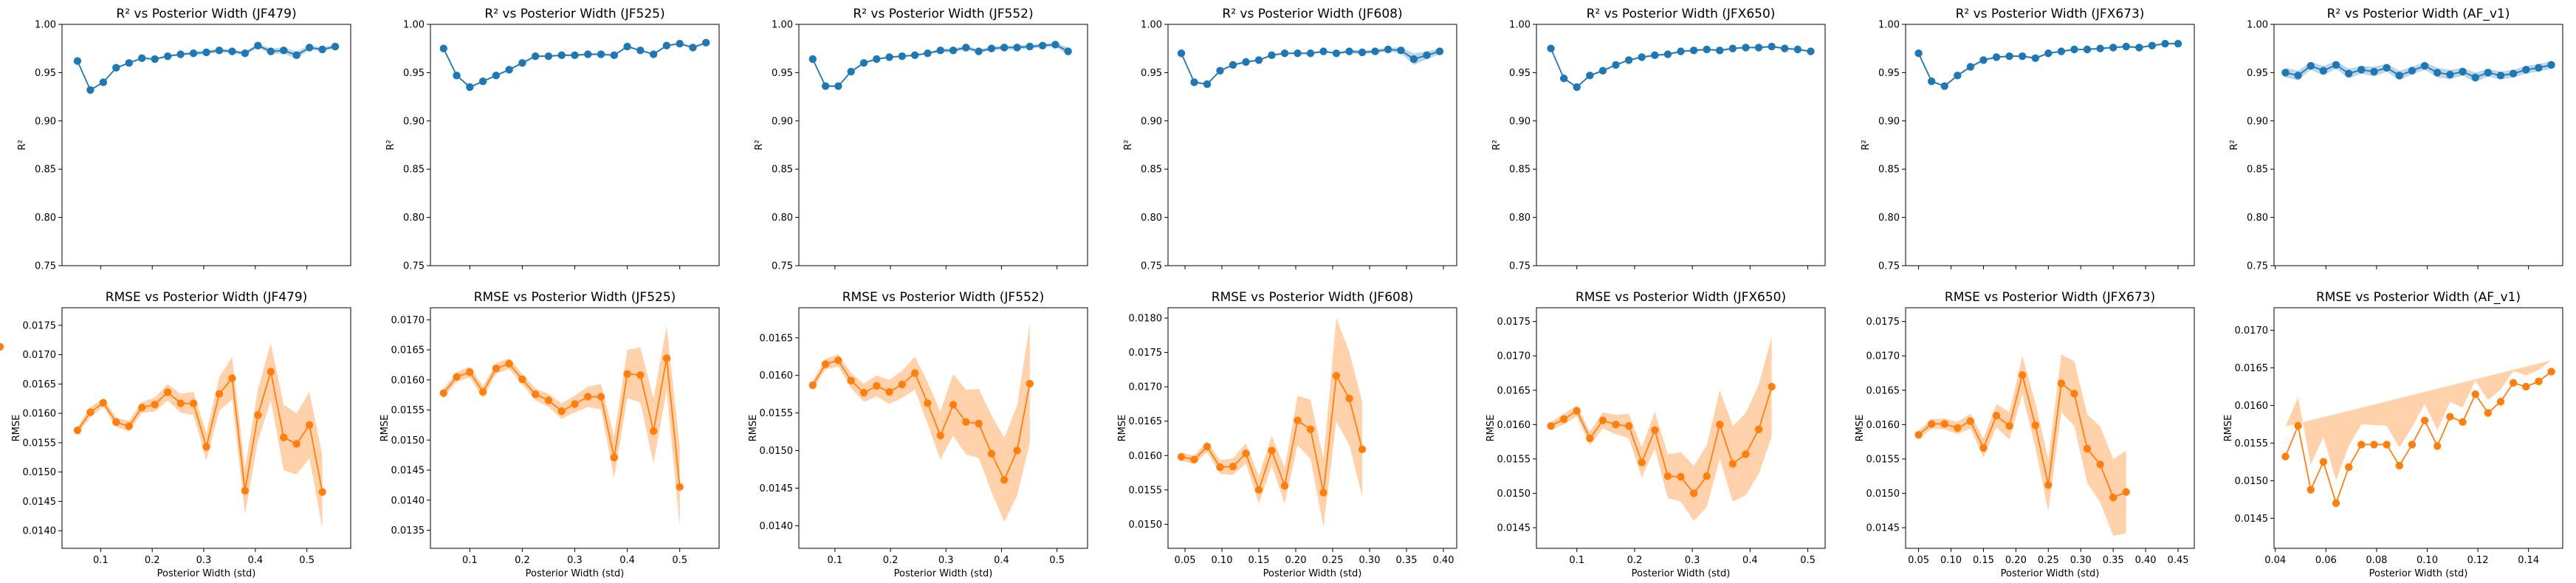 The height and width of the screenshot is (583, 2576). Describe the element at coordinates (204, 561) in the screenshot. I see `x-tick-label: 0.3` at that location.